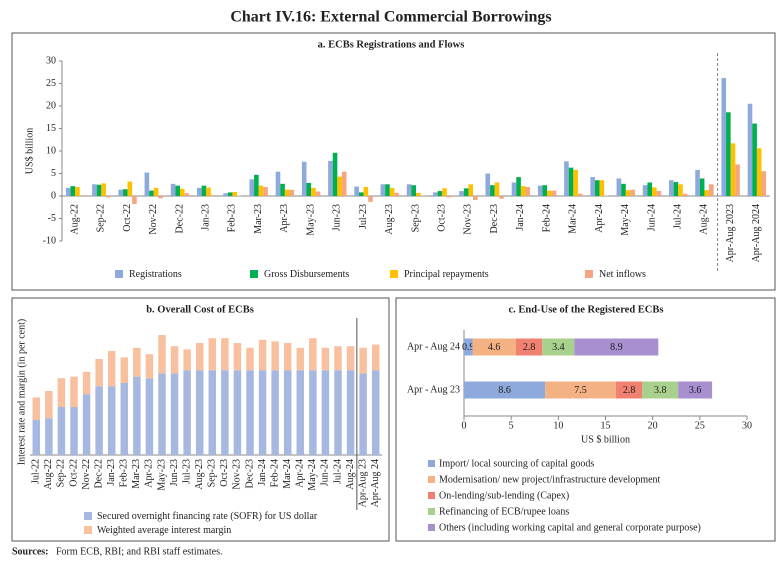 The width and height of the screenshot is (782, 565). Describe the element at coordinates (520, 217) in the screenshot. I see `x-tick-label: Jan-24` at that location.